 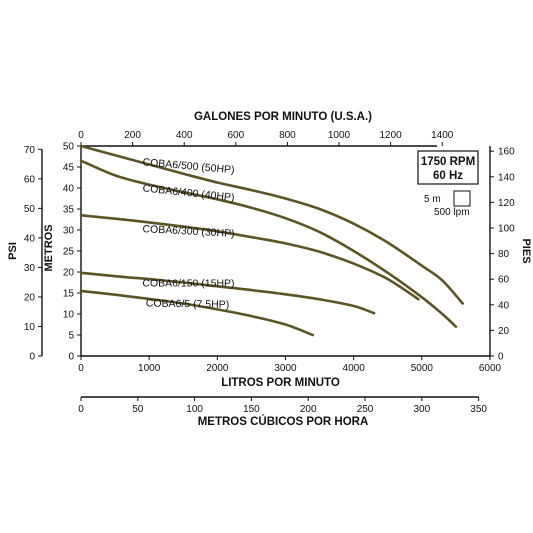 What do you see at coordinates (32, 357) in the screenshot?
I see `psi-tick-label: 0` at bounding box center [32, 357].